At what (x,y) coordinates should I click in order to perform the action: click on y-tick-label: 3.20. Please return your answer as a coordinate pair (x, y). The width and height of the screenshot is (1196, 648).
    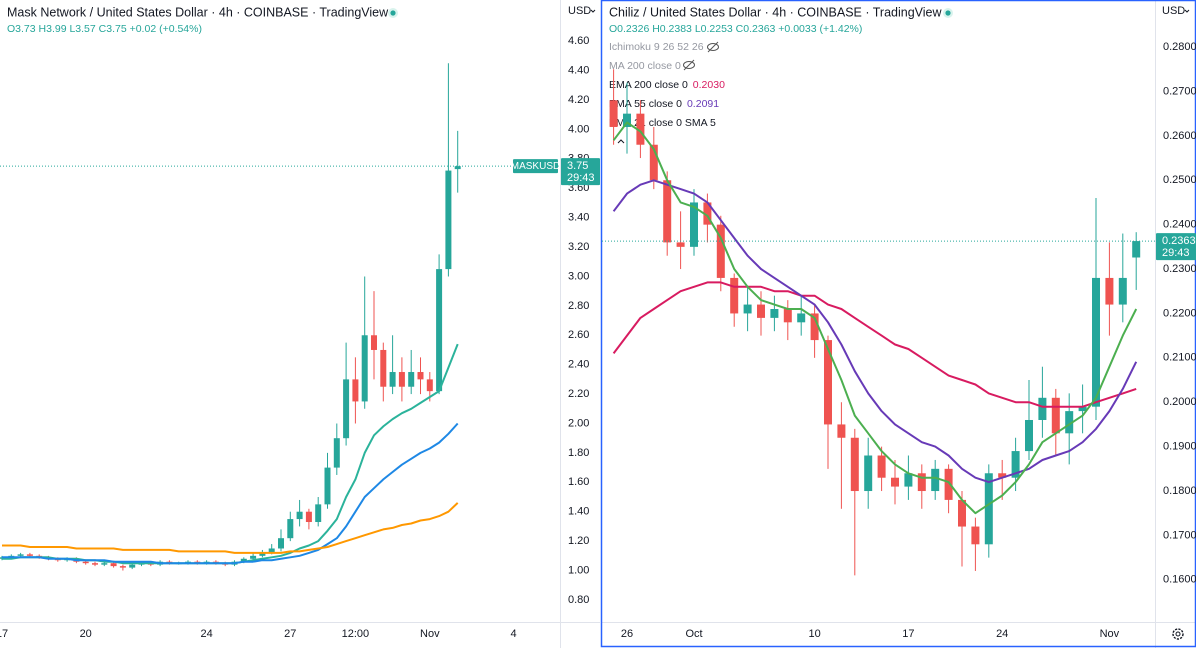
    Looking at the image, I should click on (578, 247).